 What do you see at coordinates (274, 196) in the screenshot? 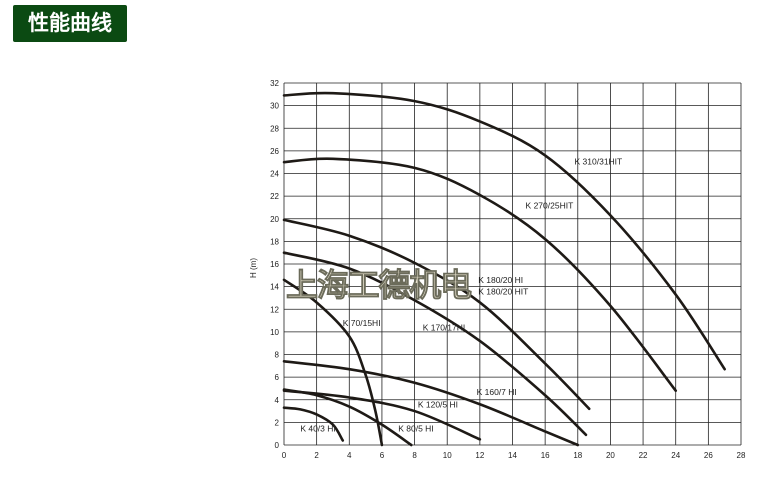
I see `y-tick-label: 22` at bounding box center [274, 196].